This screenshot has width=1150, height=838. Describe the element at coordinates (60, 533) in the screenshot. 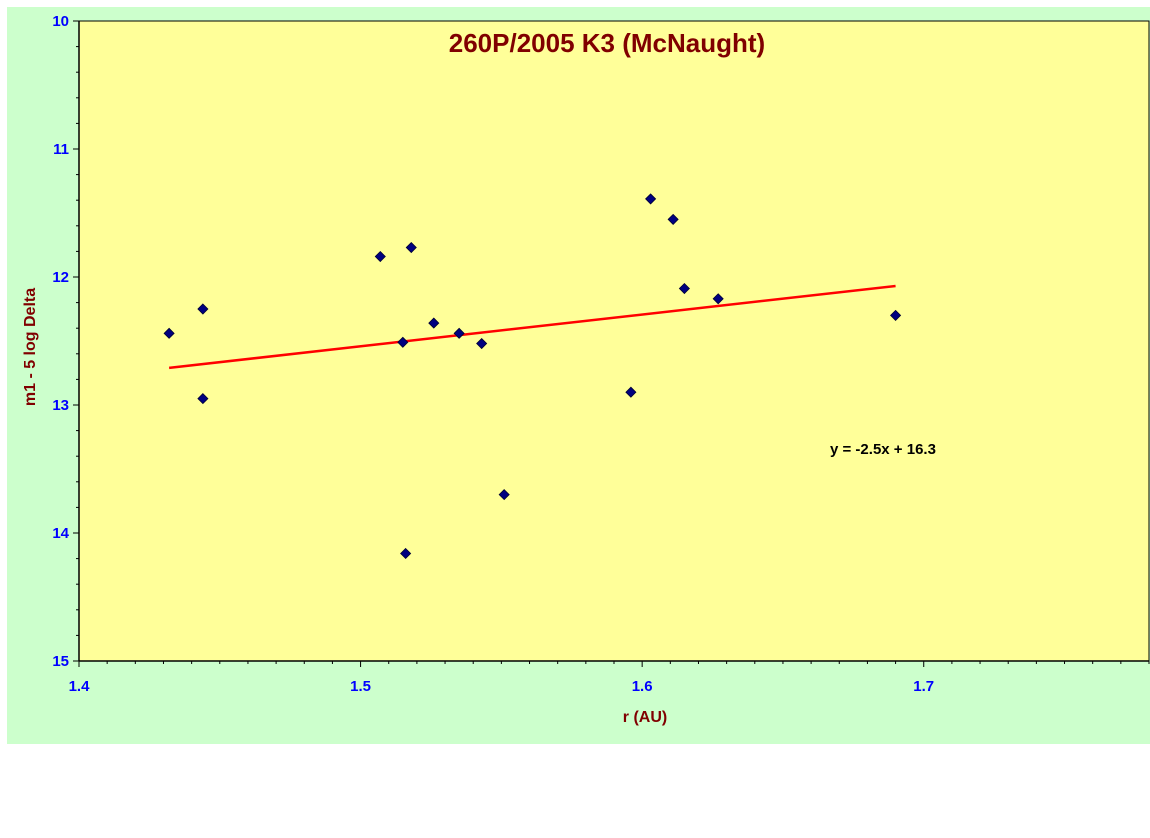

I see `y-tick-label: 14` at that location.